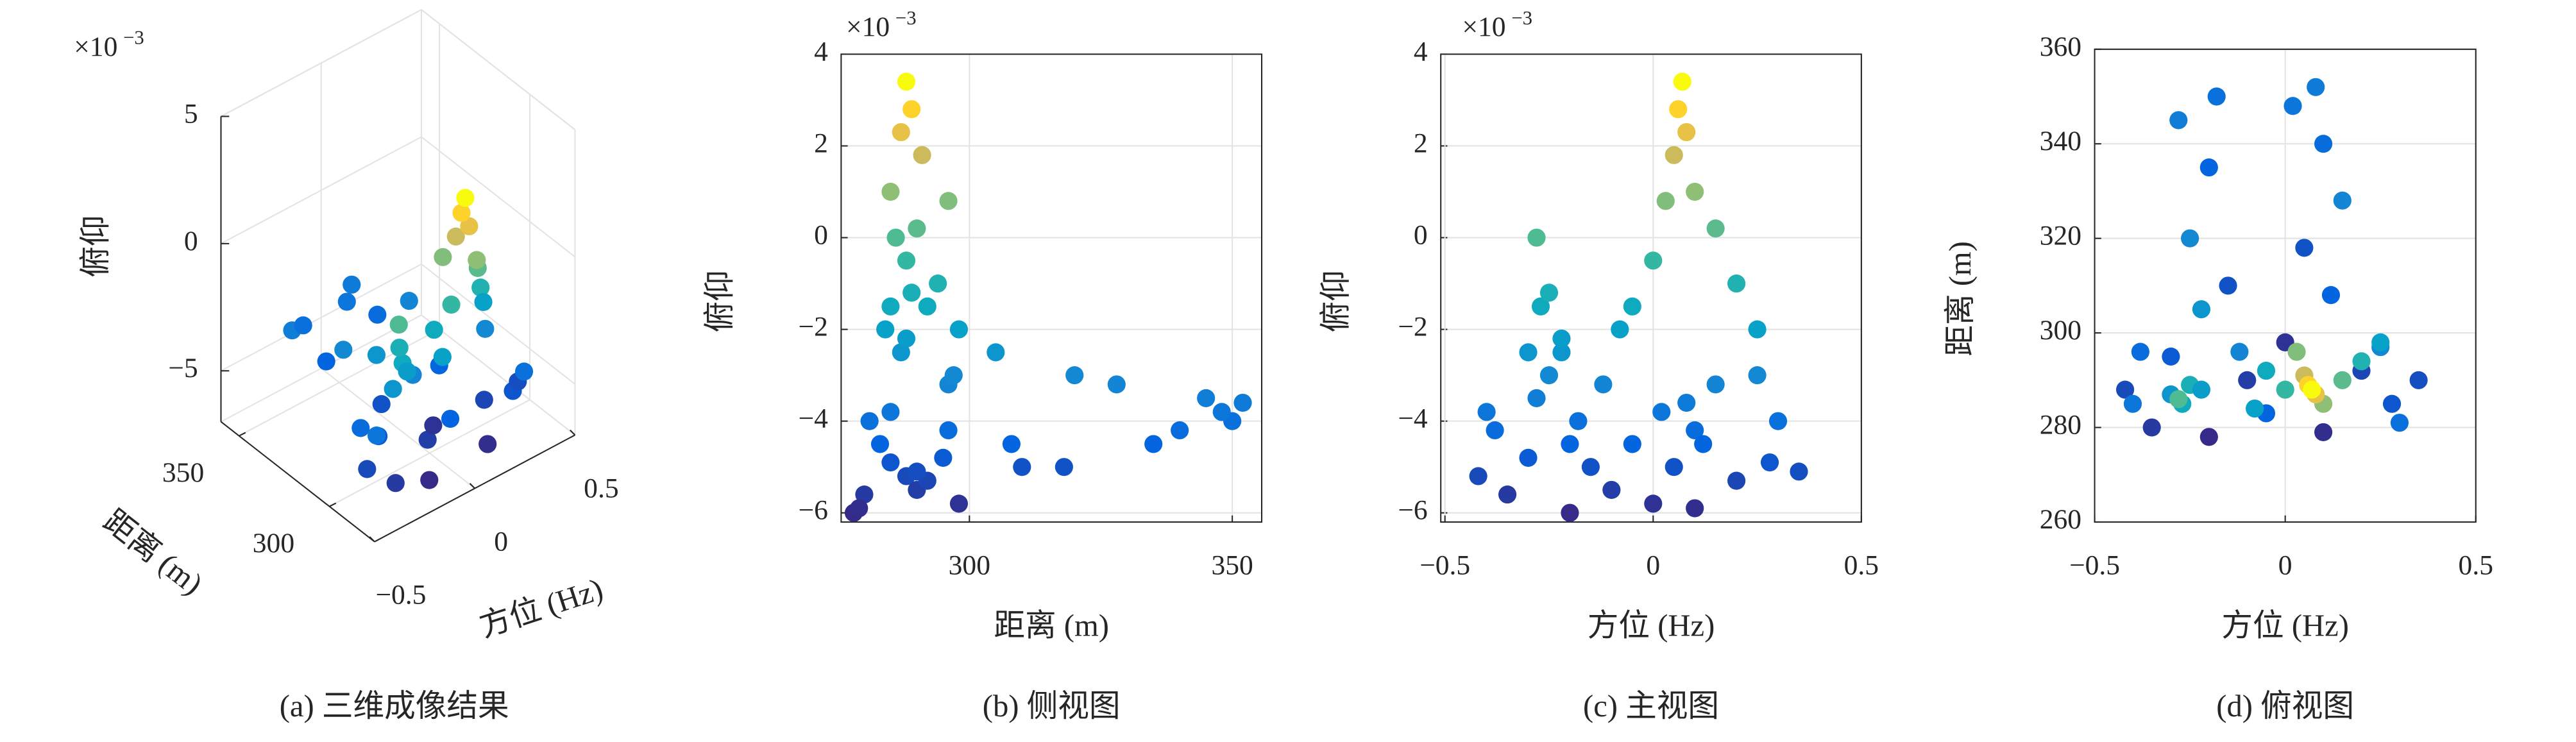 This screenshot has height=742, width=2576. I want to click on z-tick-label: 5, so click(191, 114).